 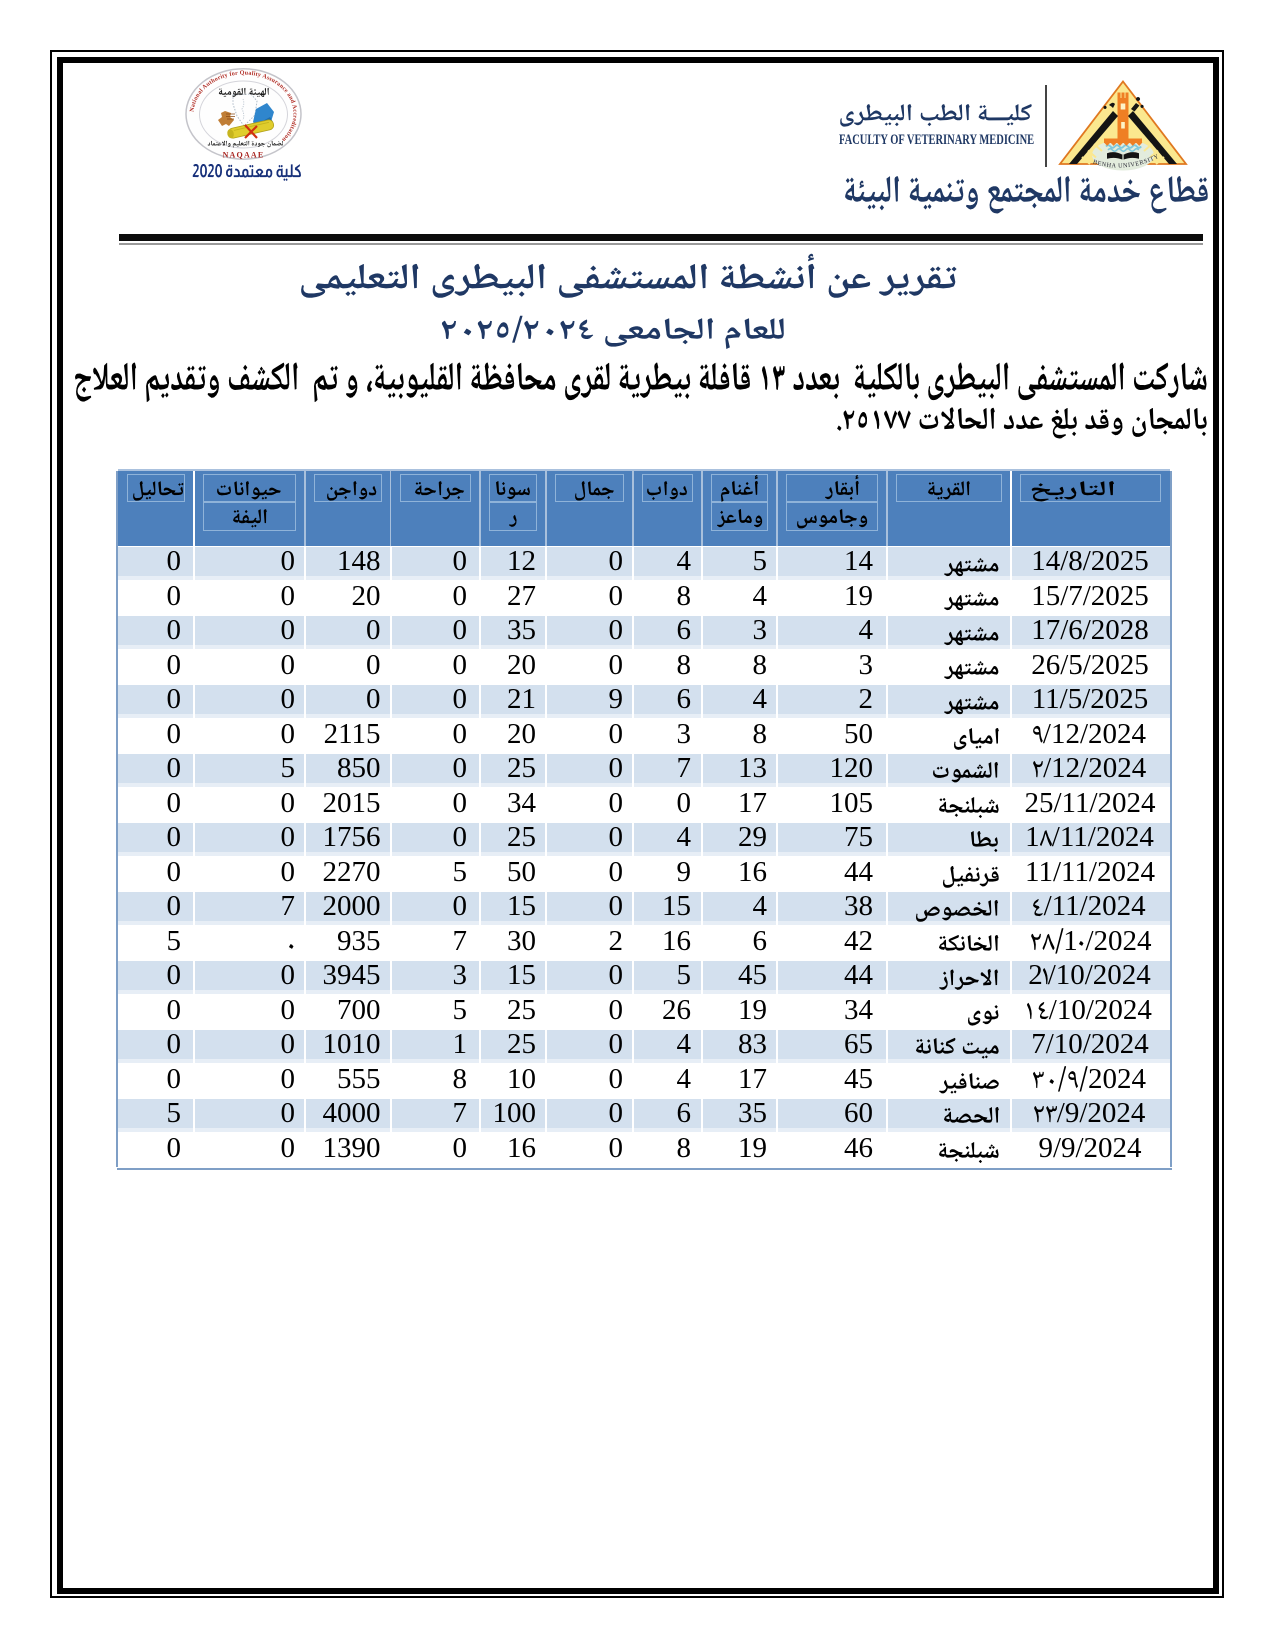 I want to click on svg-text: NAQAAE, so click(x=244, y=155).